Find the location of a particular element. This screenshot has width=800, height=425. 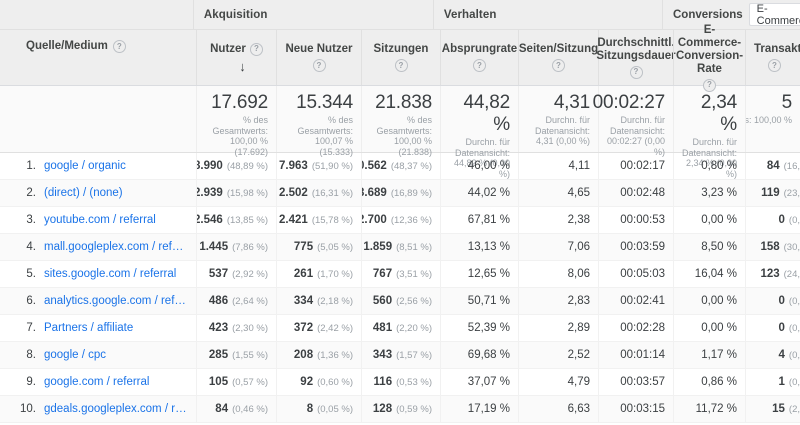

row-avg-session-duration-cell: 00:05:03 is located at coordinates (635, 274).